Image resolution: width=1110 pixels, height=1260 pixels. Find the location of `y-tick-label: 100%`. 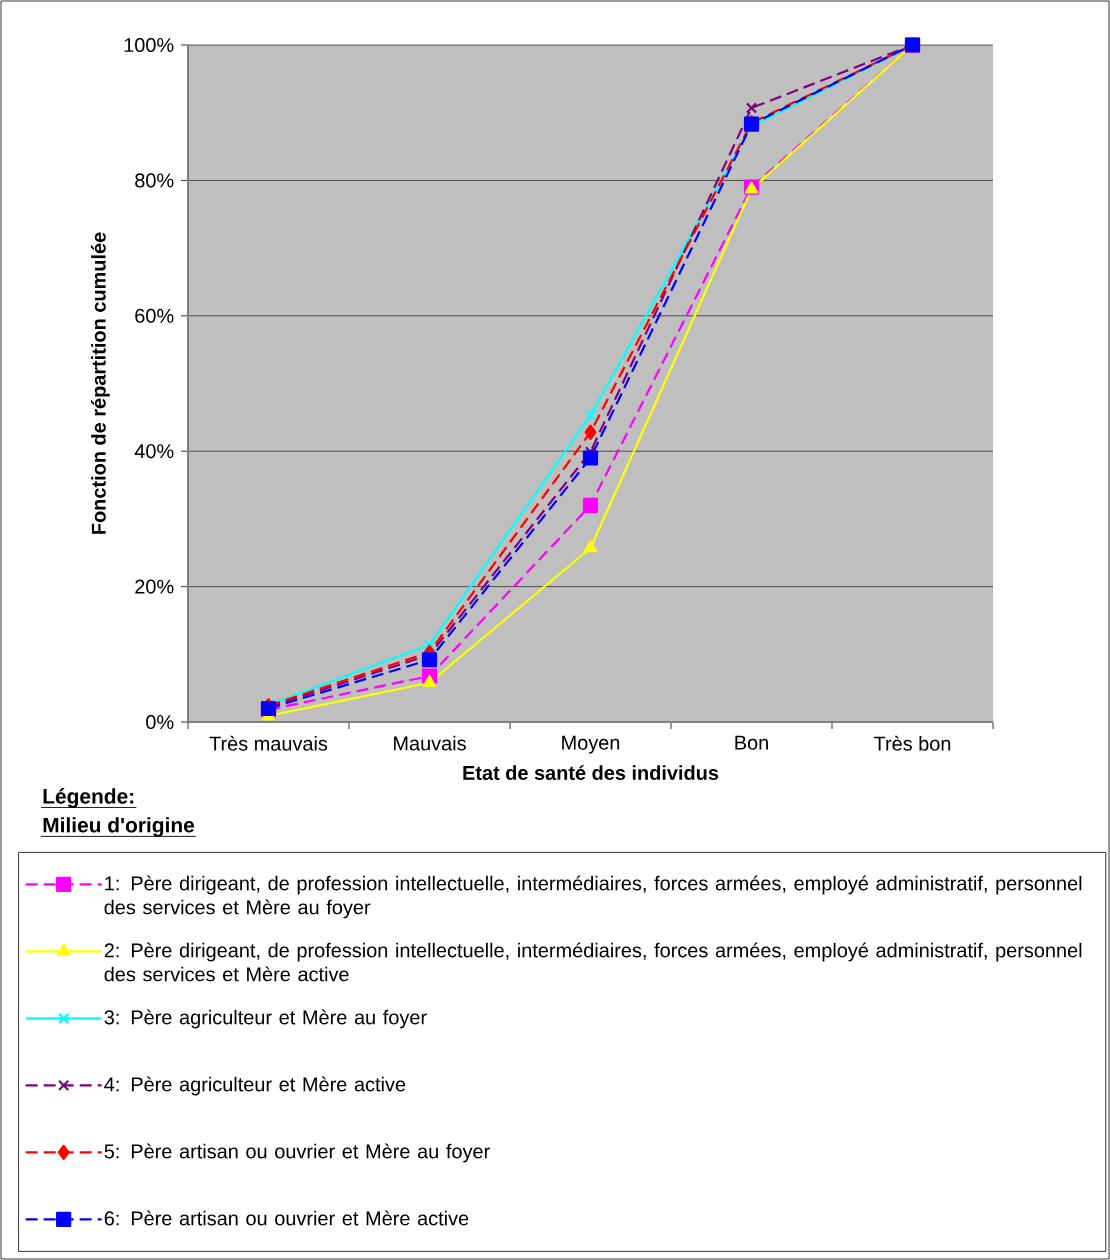

y-tick-label: 100% is located at coordinates (149, 45).